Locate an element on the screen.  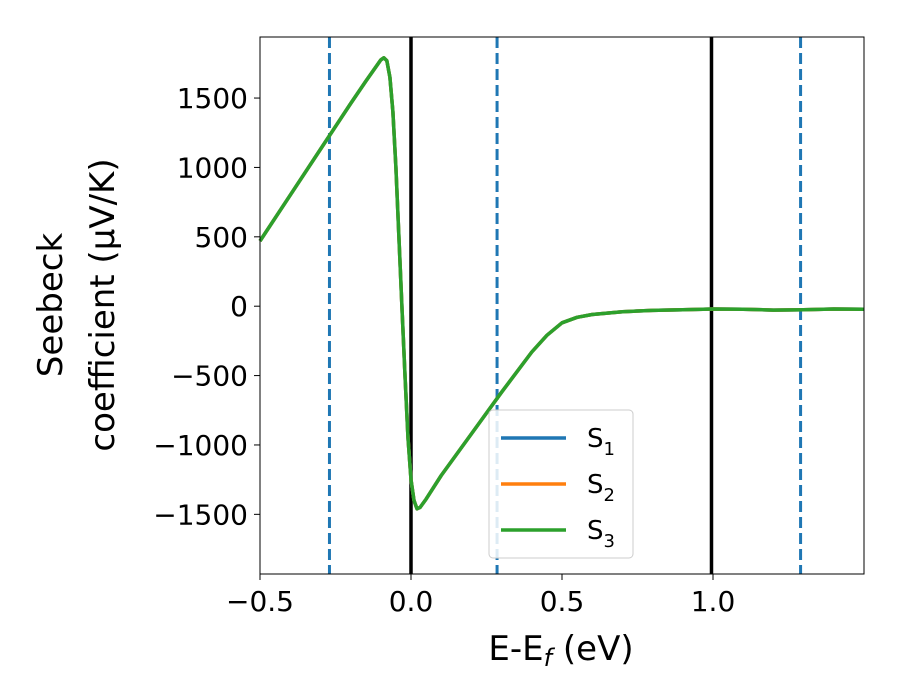
x-axis-ticks: −0.5 0.0 0.5 1.0 is located at coordinates (480, 596).